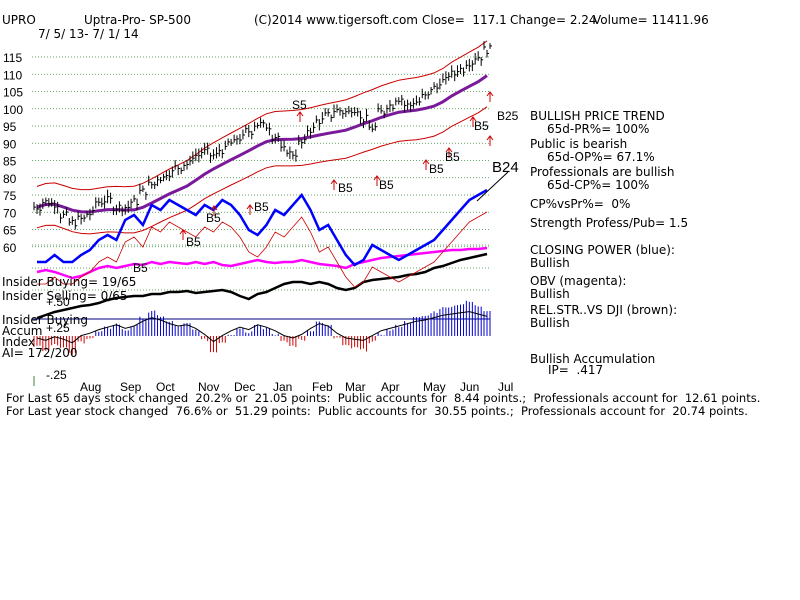  What do you see at coordinates (580, 204) in the screenshot?
I see `cp-vs-pr: CP%vsPr%= 0%` at bounding box center [580, 204].